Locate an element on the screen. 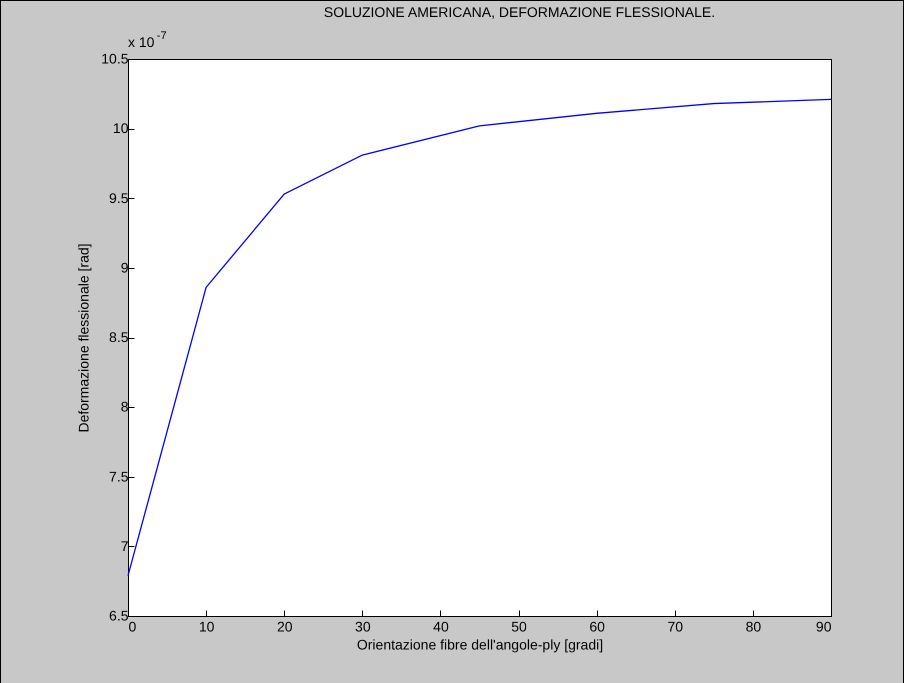 The image size is (904, 683). y-tick-label: 10.5 is located at coordinates (115, 58).